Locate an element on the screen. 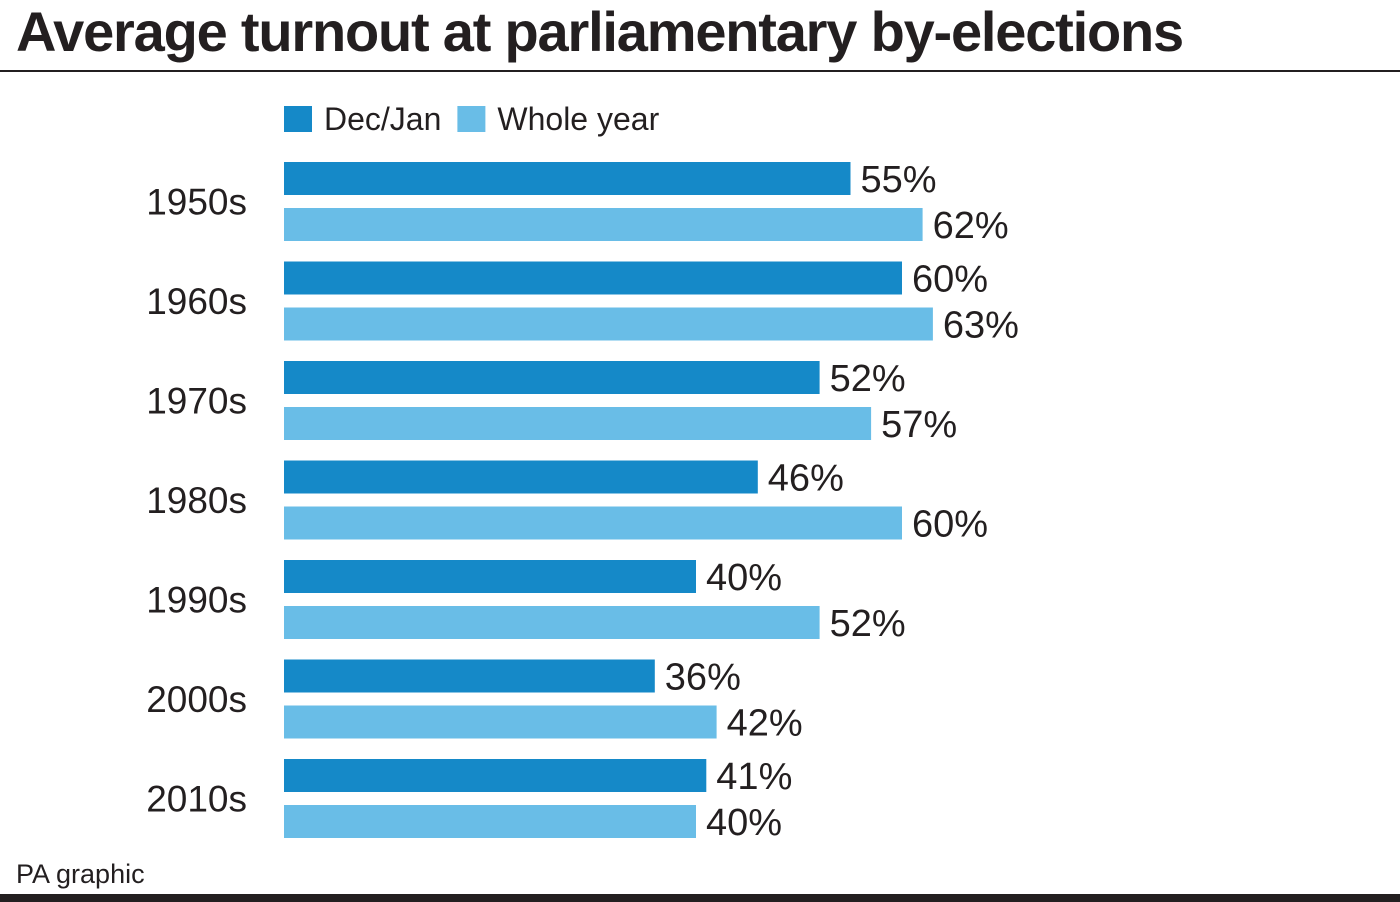  legend-label-whole-year: Whole year is located at coordinates (578, 119).